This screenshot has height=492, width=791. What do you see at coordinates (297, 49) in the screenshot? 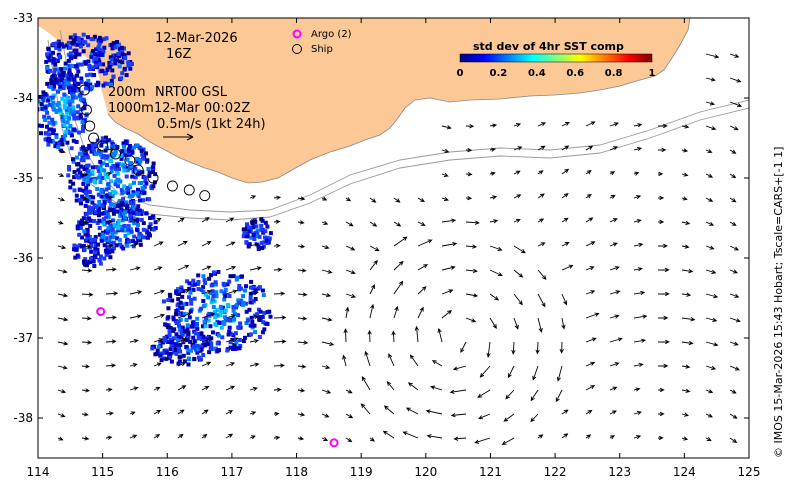
I see `ship-legend-marker` at bounding box center [297, 49].